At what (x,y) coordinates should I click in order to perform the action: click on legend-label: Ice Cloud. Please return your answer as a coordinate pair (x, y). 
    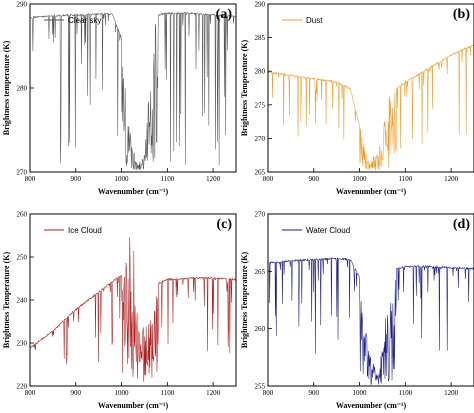
    Looking at the image, I should click on (85, 230).